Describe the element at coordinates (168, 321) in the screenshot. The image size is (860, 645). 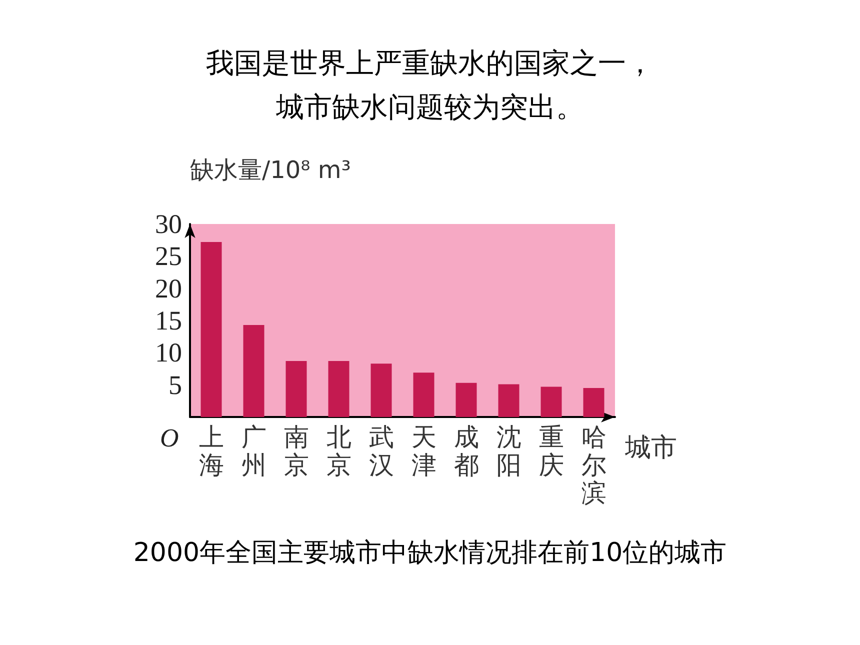
I see `y-tick-label: 15` at that location.